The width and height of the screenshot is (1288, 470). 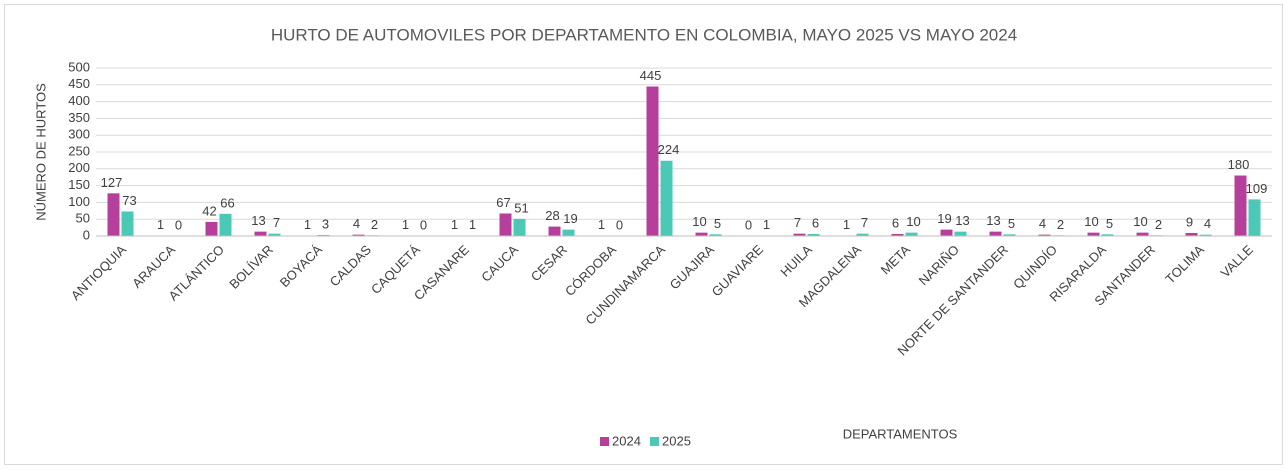 I want to click on value-label: 224, so click(x=669, y=149).